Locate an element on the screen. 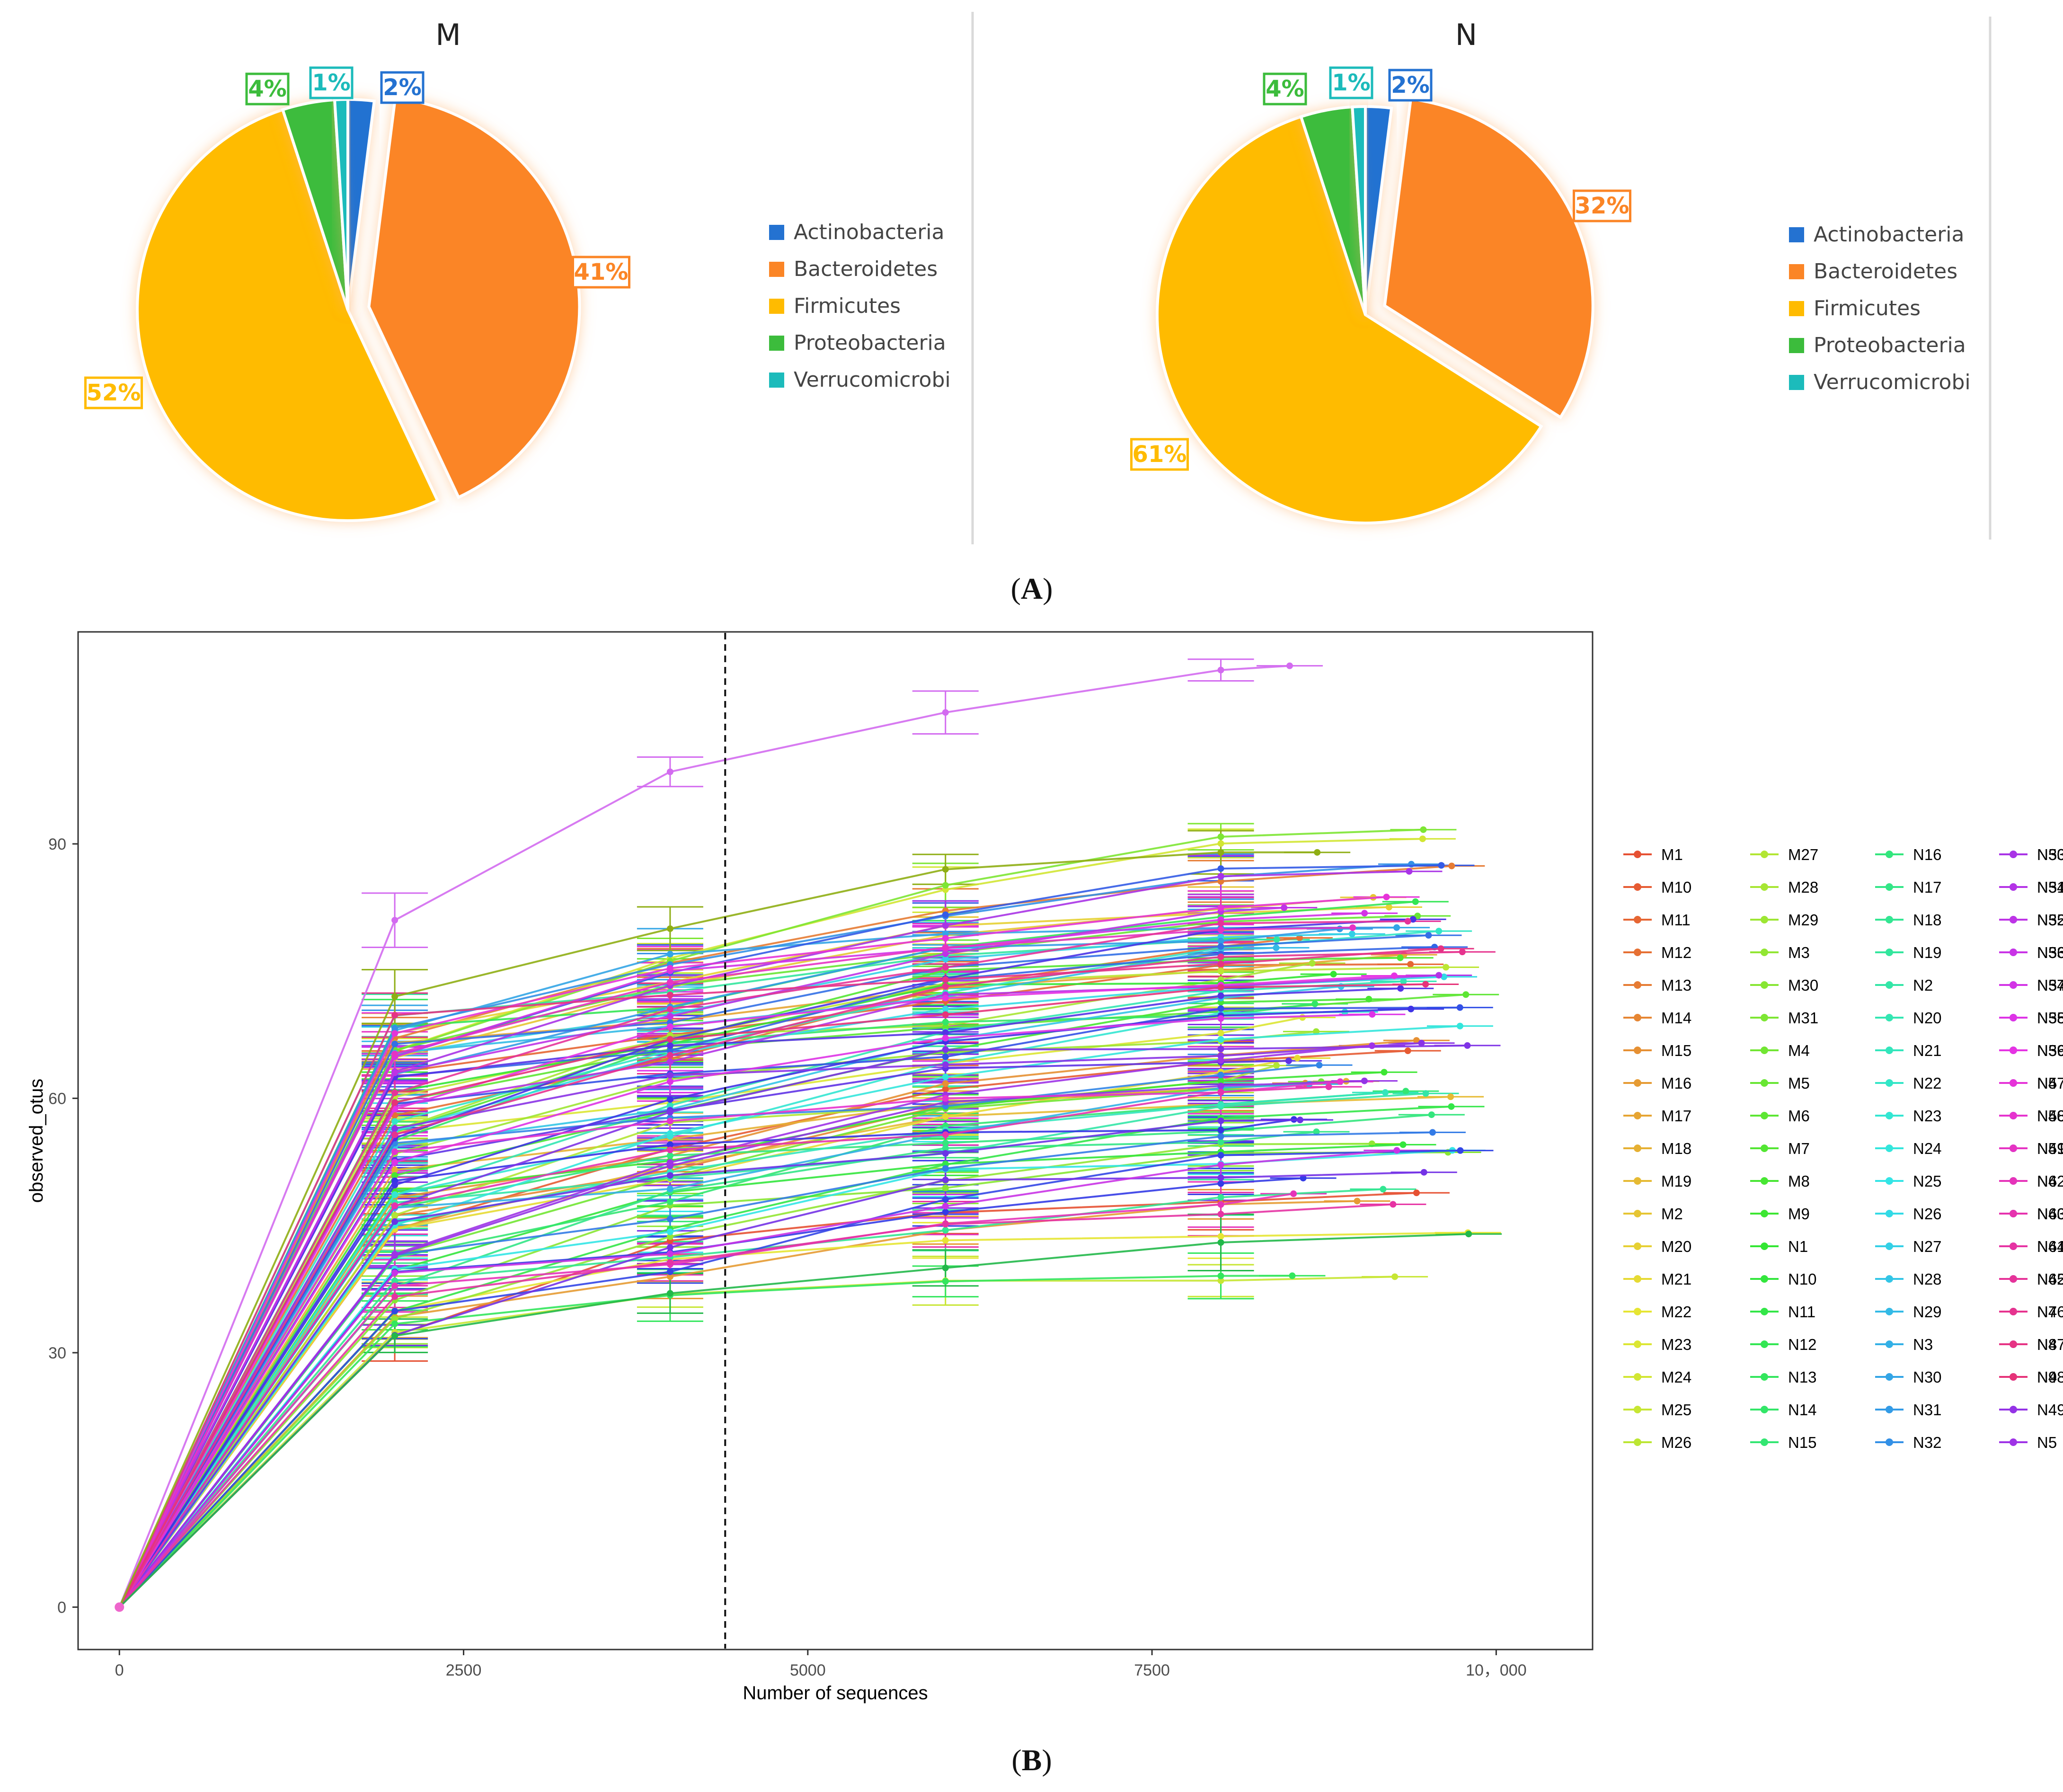  legend-entry-label: M20 is located at coordinates (1676, 1247).